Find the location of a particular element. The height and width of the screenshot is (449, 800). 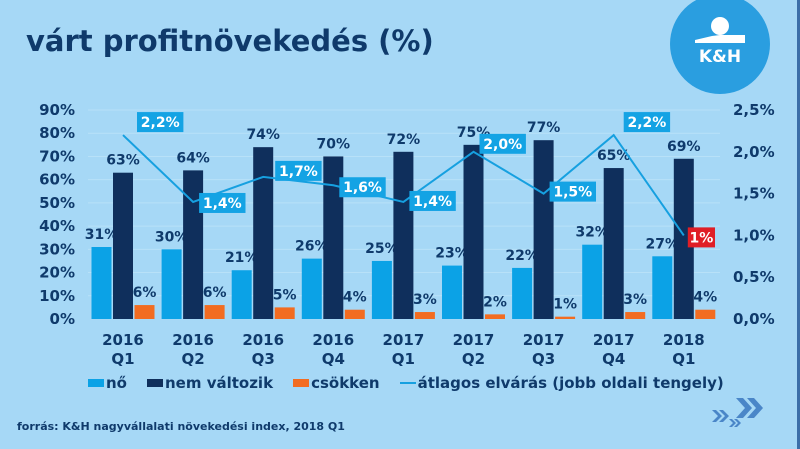

bar-data-label: 70% is located at coordinates (334, 144).